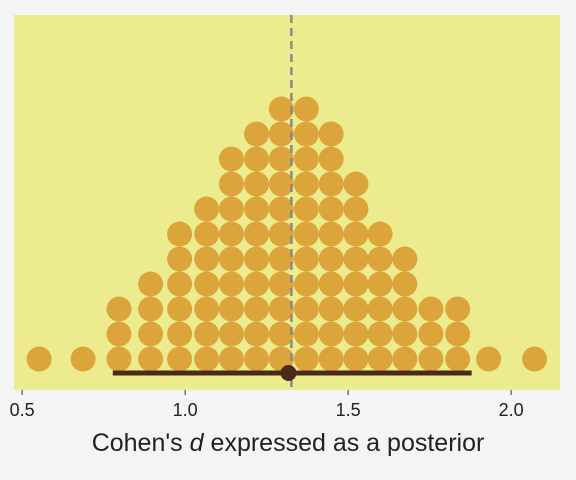  I want to click on x-tick-label: 1.0, so click(185, 410).